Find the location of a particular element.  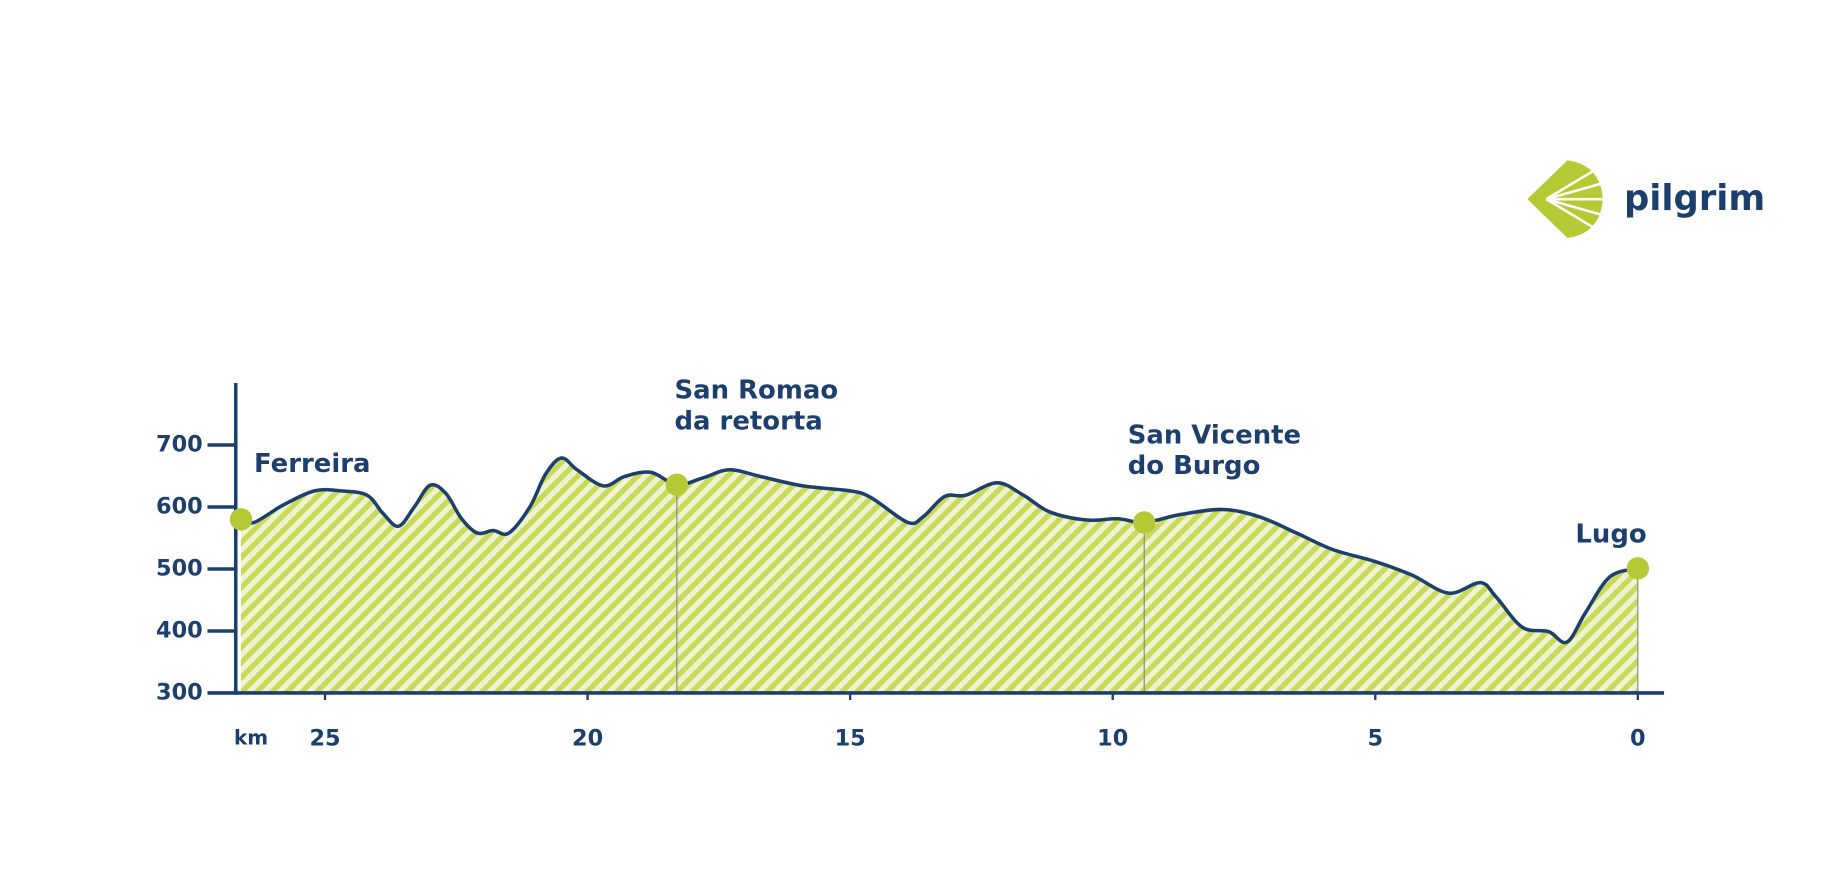

x-tick-label: 25 is located at coordinates (324, 738).